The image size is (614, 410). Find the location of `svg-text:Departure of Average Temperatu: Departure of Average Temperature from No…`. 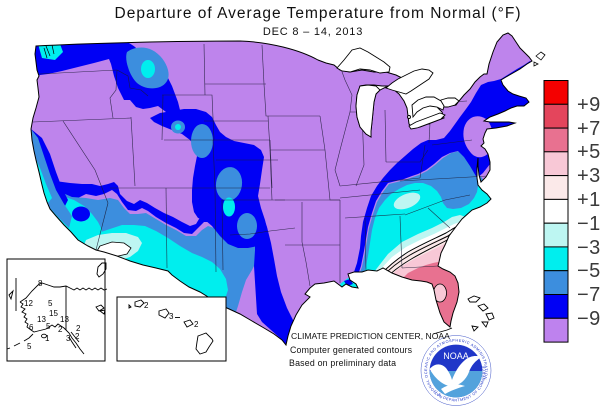

svg-text:Departure of Average Temperatu: Departure of Average Temperature from No… is located at coordinates (318, 13).